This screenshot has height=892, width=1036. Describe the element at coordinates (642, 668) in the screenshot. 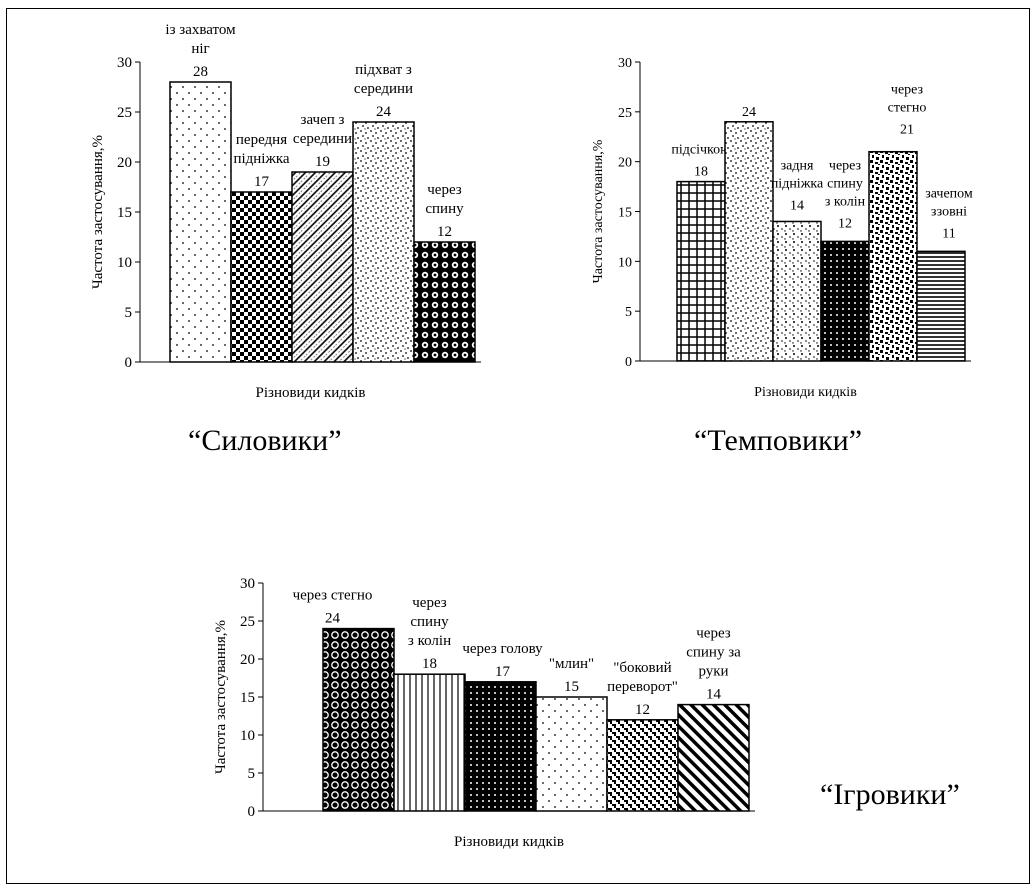

I see `category-label: "боковий` at that location.